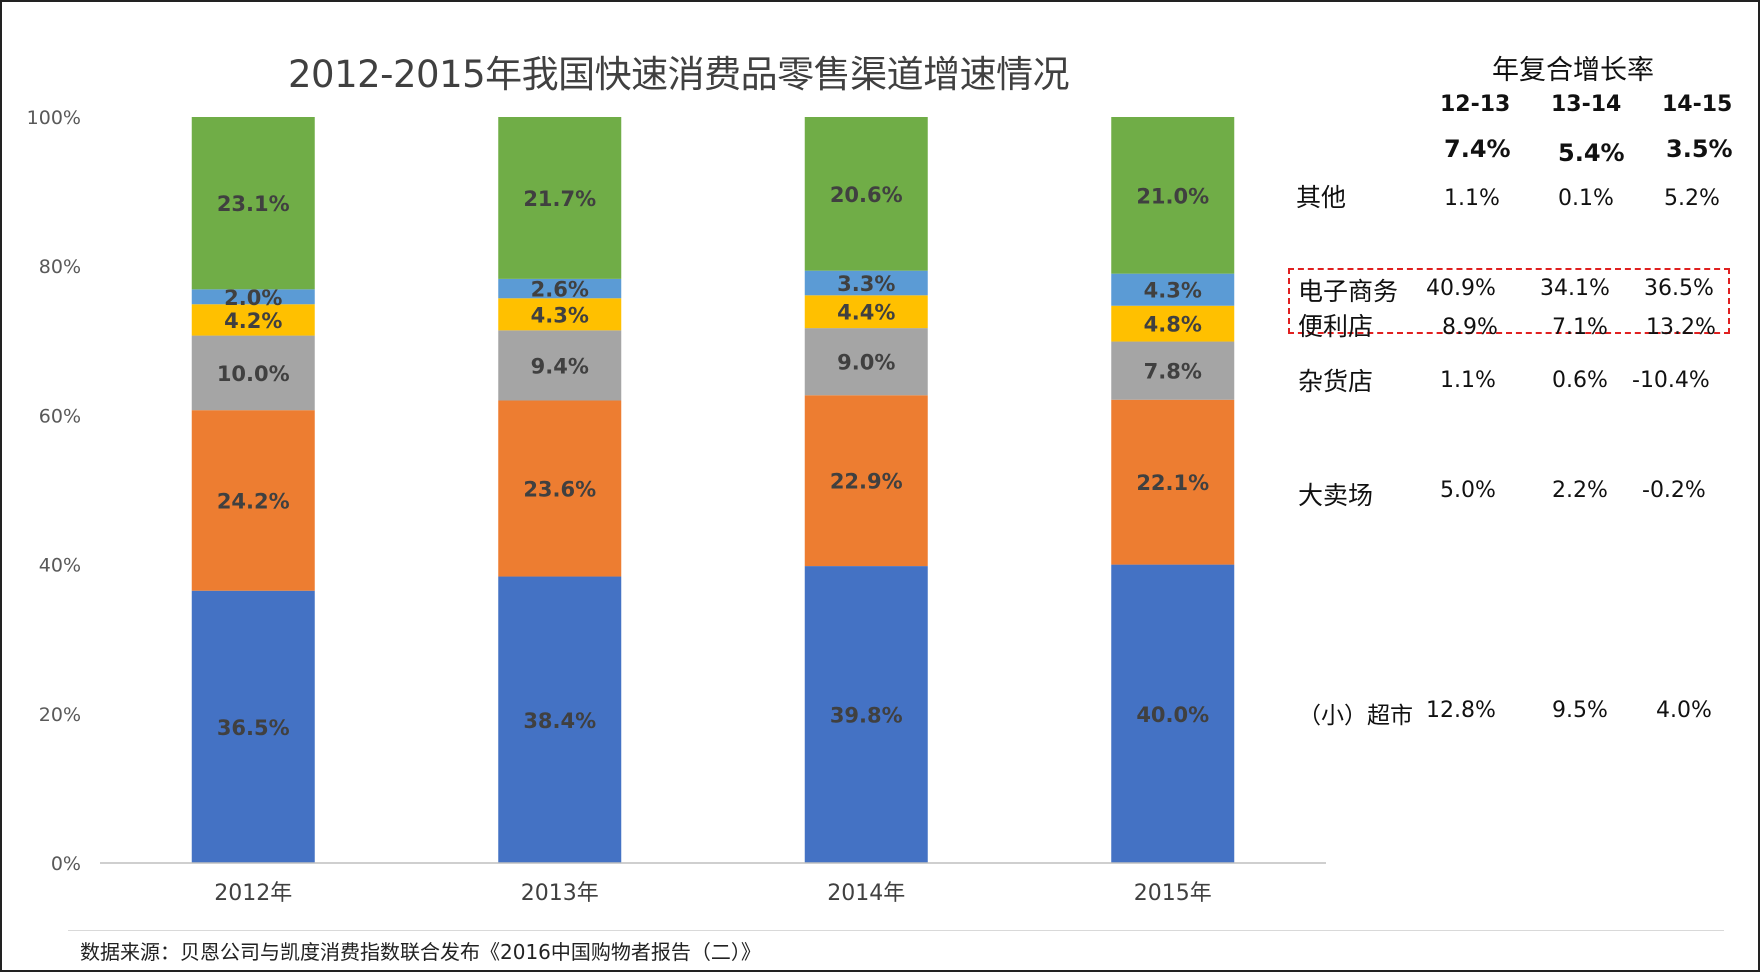 The image size is (1760, 980). Describe the element at coordinates (1591, 153) in the screenshot. I see `cagr-overall-value: 5.4%` at that location.